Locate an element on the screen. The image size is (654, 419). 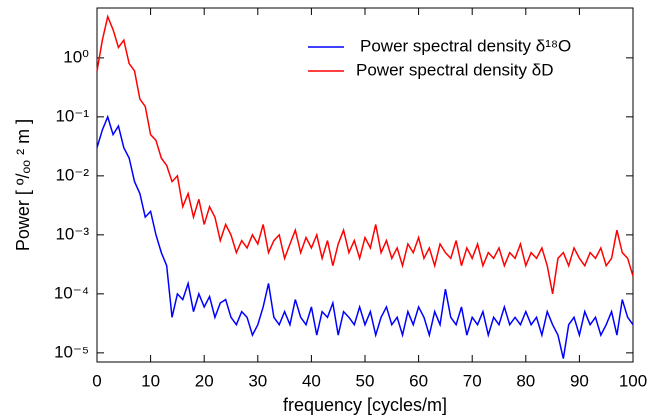
y-tick-label: 10⁻³ is located at coordinates (72, 233).